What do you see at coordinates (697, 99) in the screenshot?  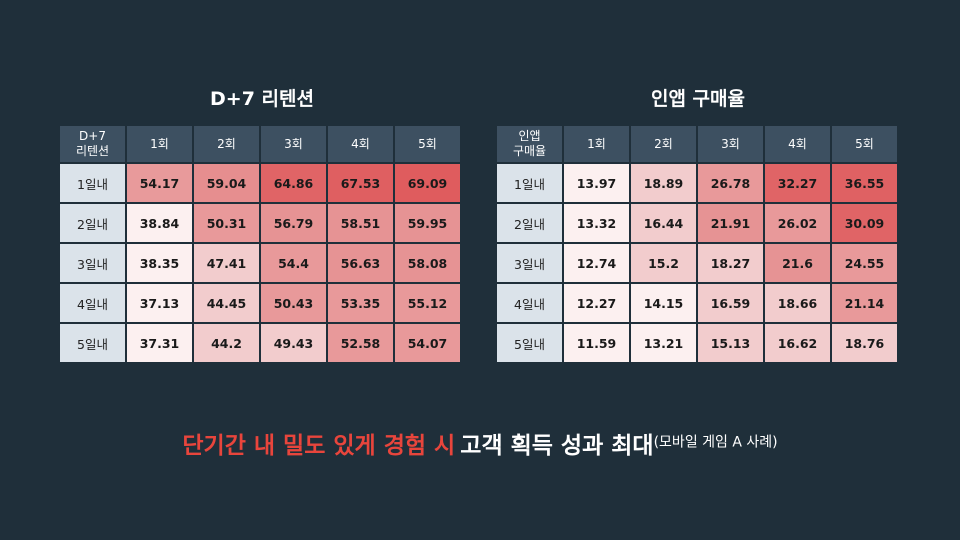 I see `right-chart-title: 인앱 구매율` at bounding box center [697, 99].